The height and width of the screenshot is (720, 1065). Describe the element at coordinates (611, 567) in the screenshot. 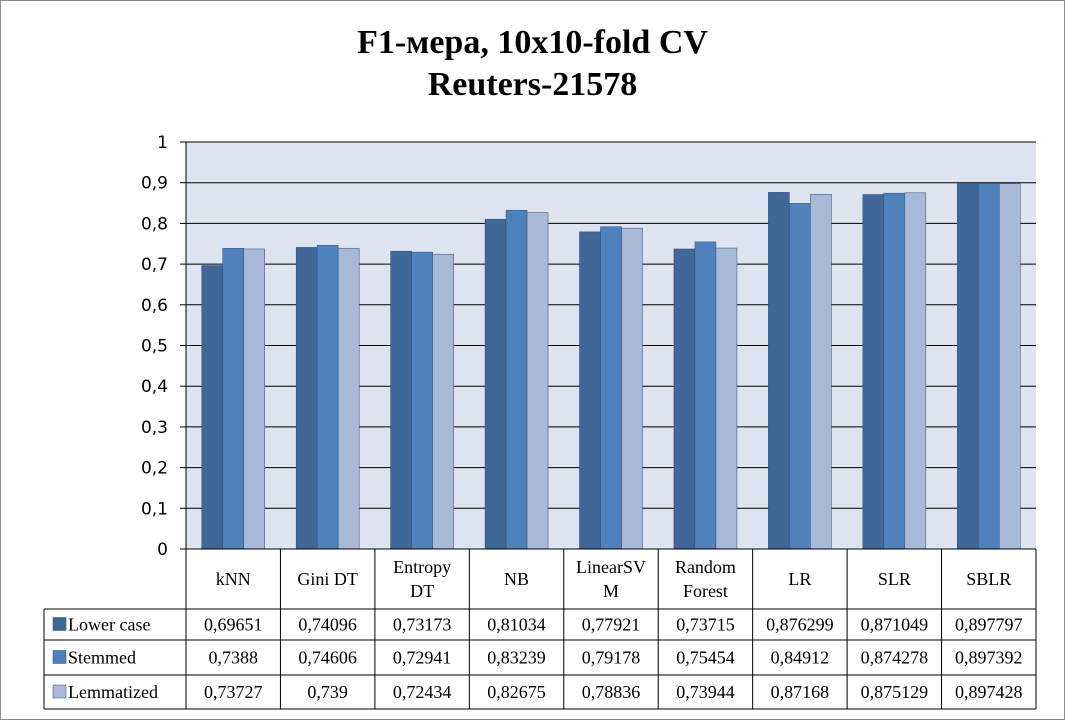

I see `category-label: LinearSV` at that location.